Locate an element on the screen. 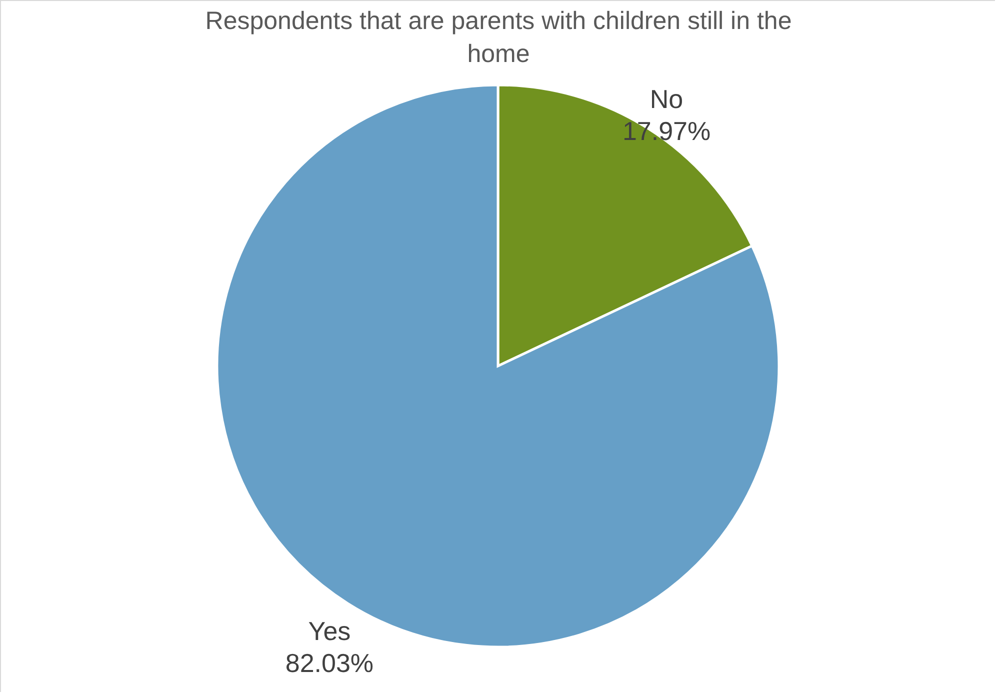 Image resolution: width=997 pixels, height=694 pixels. slice-label: No is located at coordinates (667, 99).